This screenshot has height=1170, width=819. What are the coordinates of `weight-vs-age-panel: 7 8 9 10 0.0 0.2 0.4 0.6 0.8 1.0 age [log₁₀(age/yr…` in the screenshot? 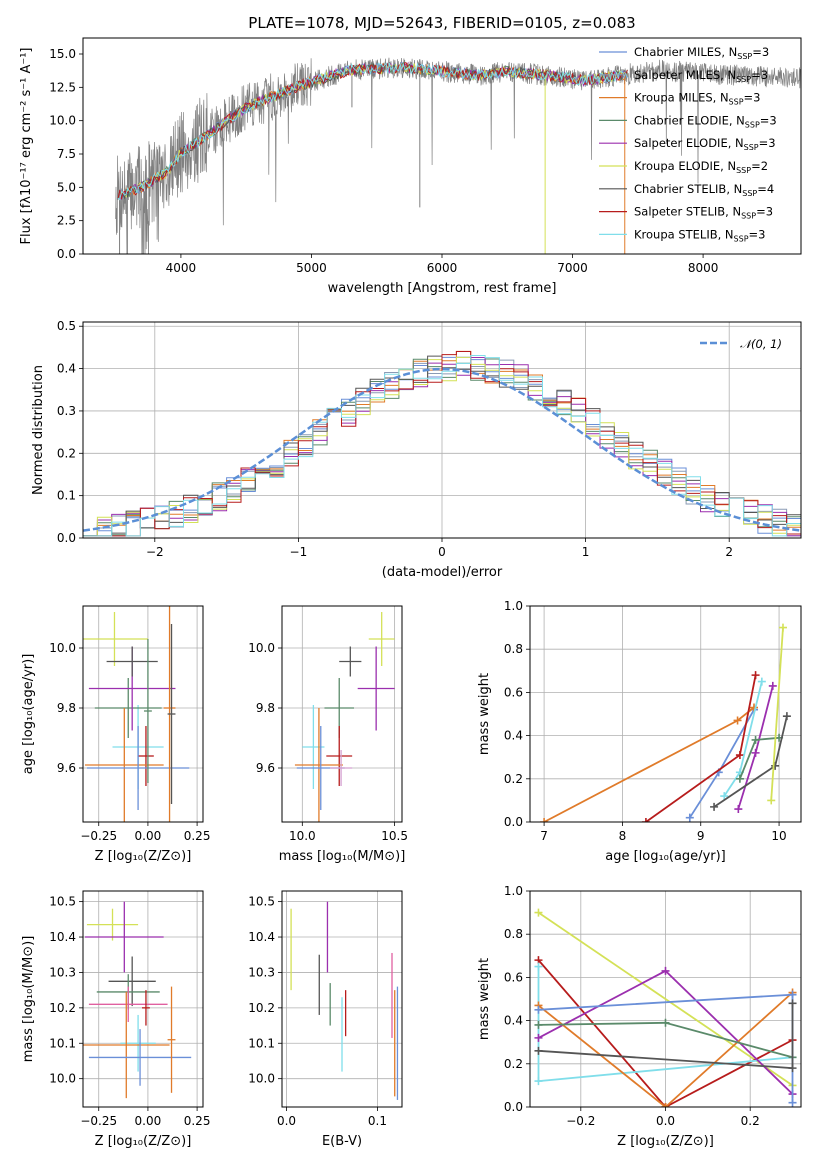 It's located at (639, 731).